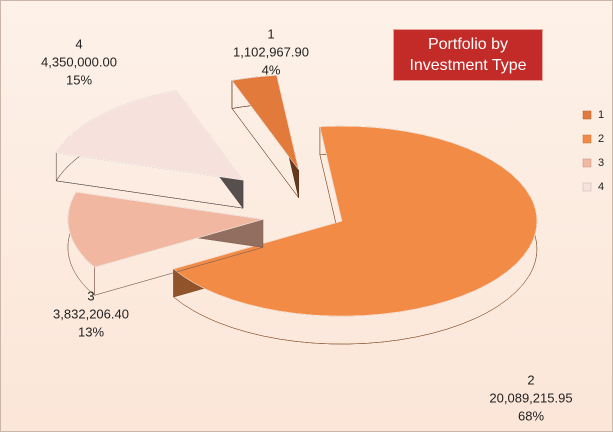 This screenshot has width=613, height=432. I want to click on data-label-percent: 68%, so click(531, 415).